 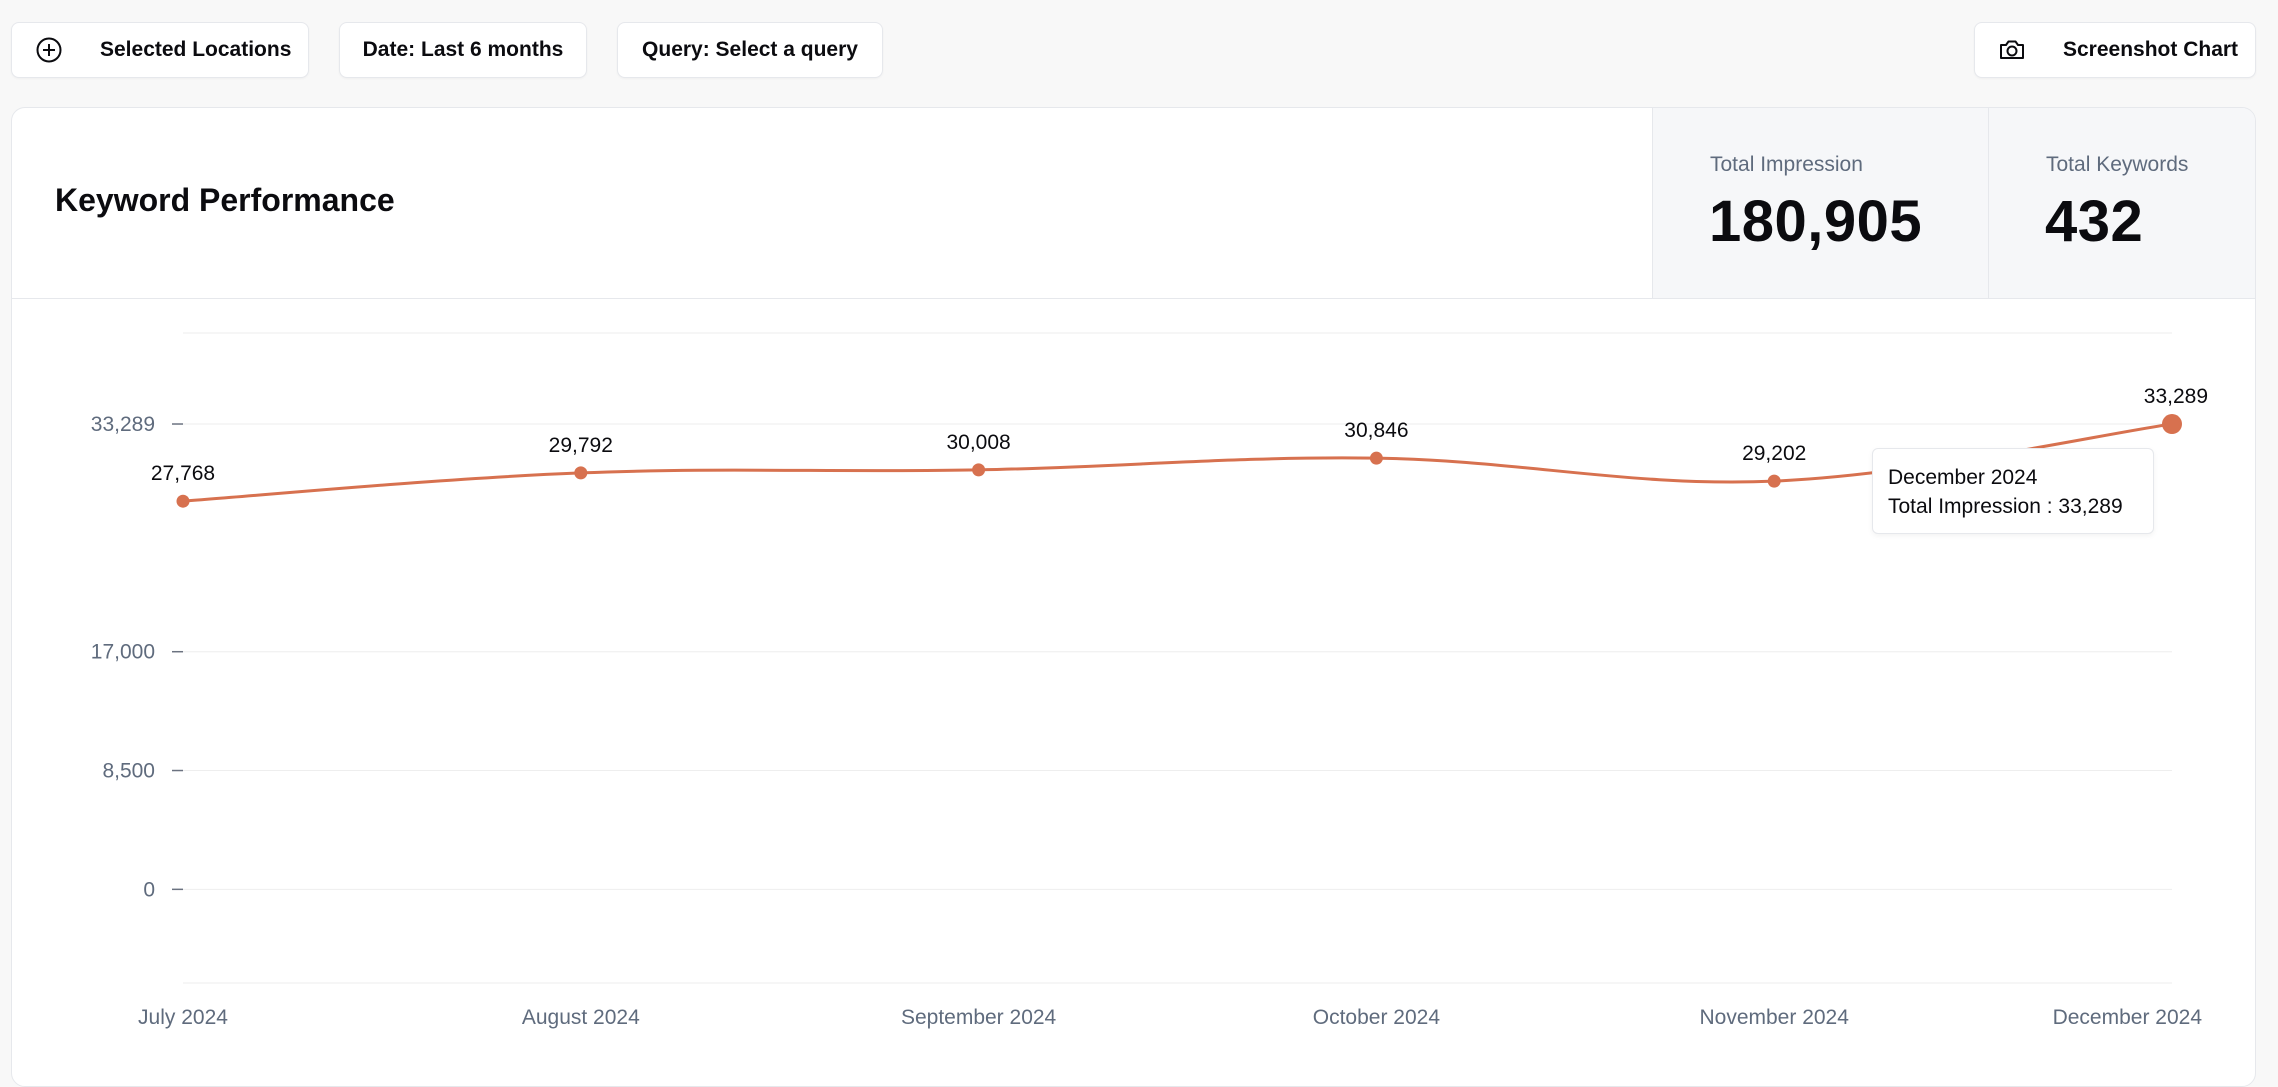 I want to click on y-tick-label: 33,289, so click(x=123, y=424).